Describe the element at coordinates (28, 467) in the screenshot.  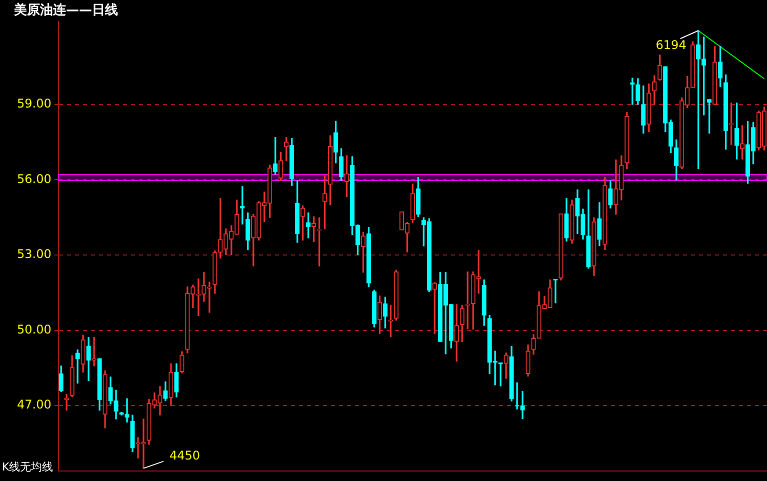
I see `text: K线无均线` at that location.